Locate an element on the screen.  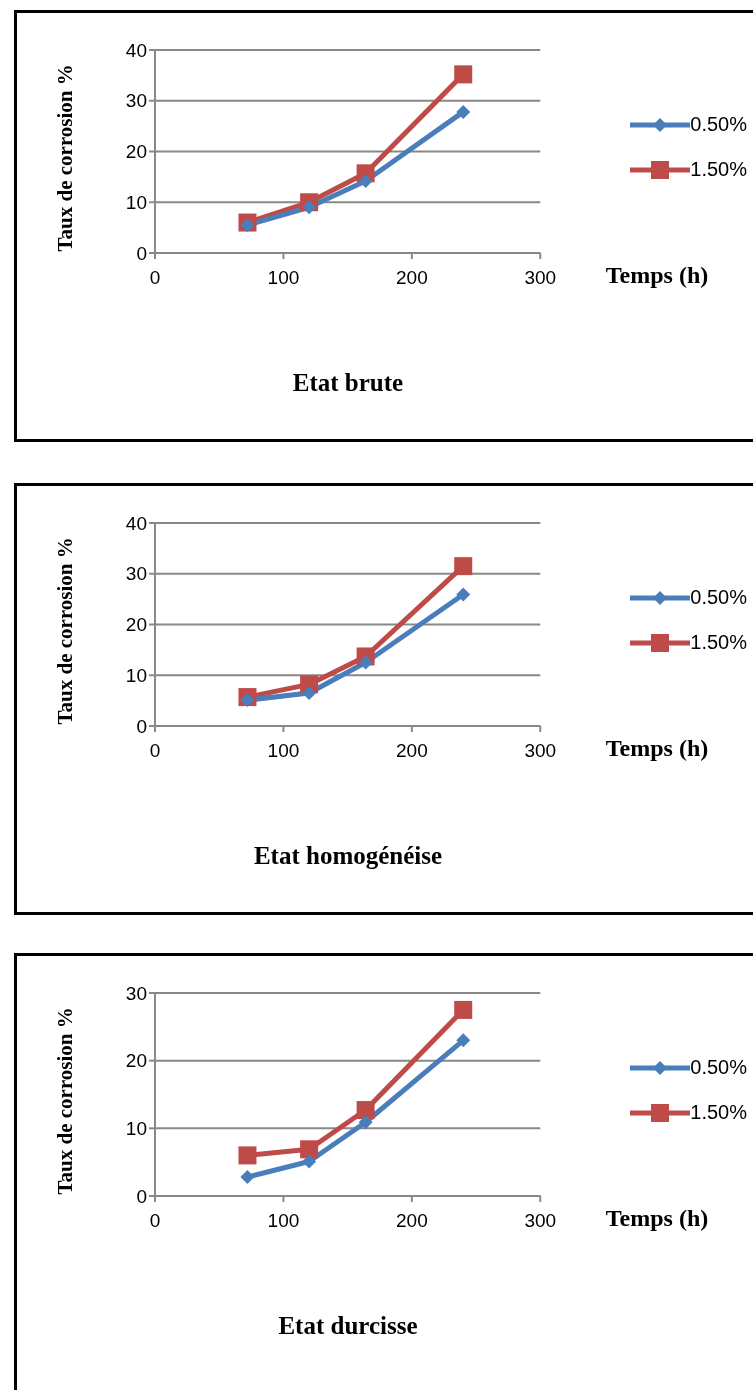
text: Etat durcisse is located at coordinates (348, 1325).